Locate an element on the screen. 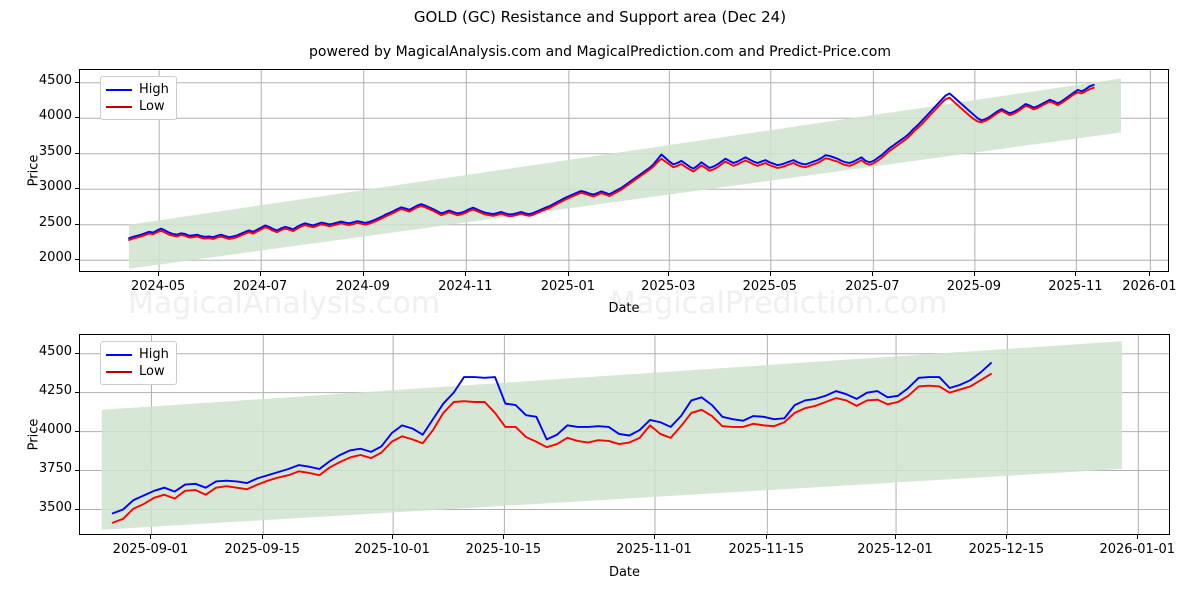  y-tick-label: 3750 is located at coordinates (55, 468).